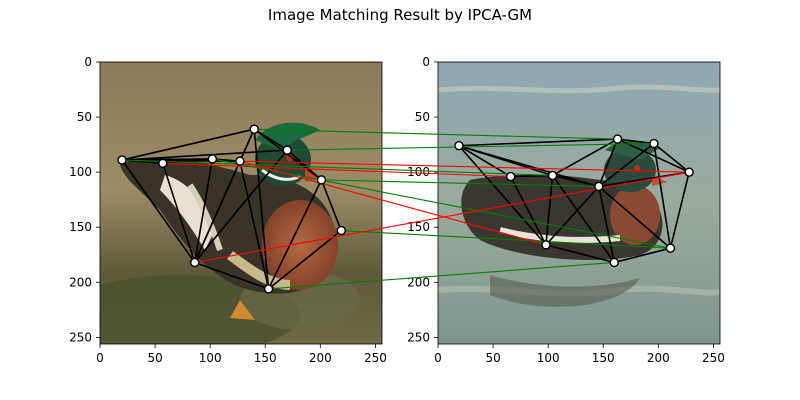  Describe the element at coordinates (375, 358) in the screenshot. I see `left-image-xtick-label: 250` at that location.